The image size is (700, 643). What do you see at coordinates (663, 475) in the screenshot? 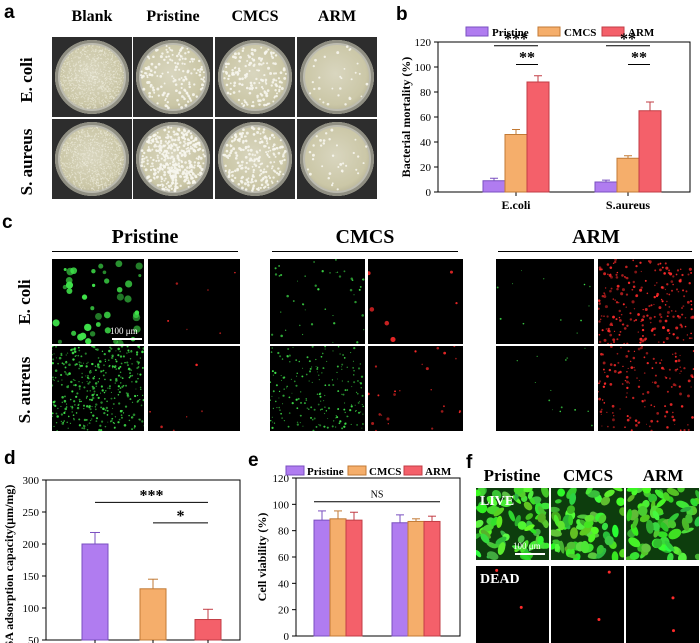
I see `panel-f-col-arm: ARM` at bounding box center [663, 475].